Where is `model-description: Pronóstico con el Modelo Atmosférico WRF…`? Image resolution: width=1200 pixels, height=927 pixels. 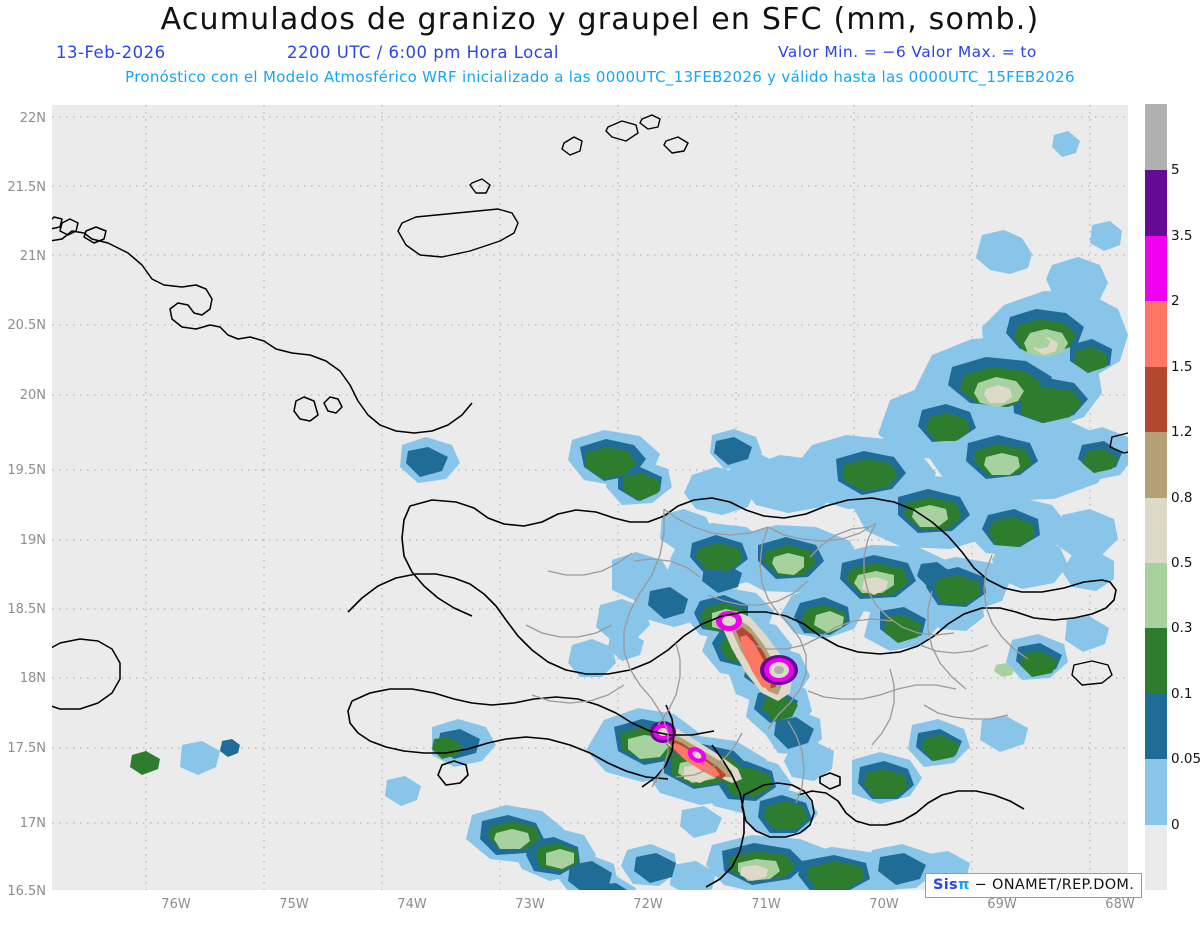 model-description: Pronóstico con el Modelo Atmosférico WRF… is located at coordinates (600, 77).